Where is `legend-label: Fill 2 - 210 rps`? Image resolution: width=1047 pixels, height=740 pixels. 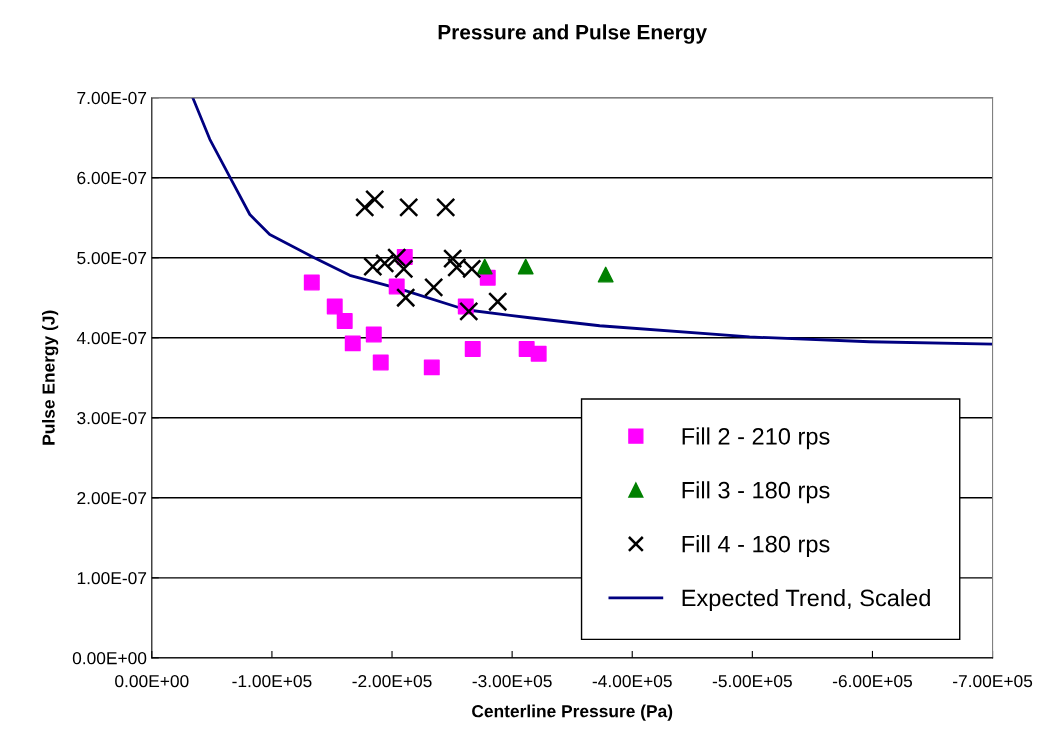
legend-label: Fill 2 - 210 rps is located at coordinates (756, 438).